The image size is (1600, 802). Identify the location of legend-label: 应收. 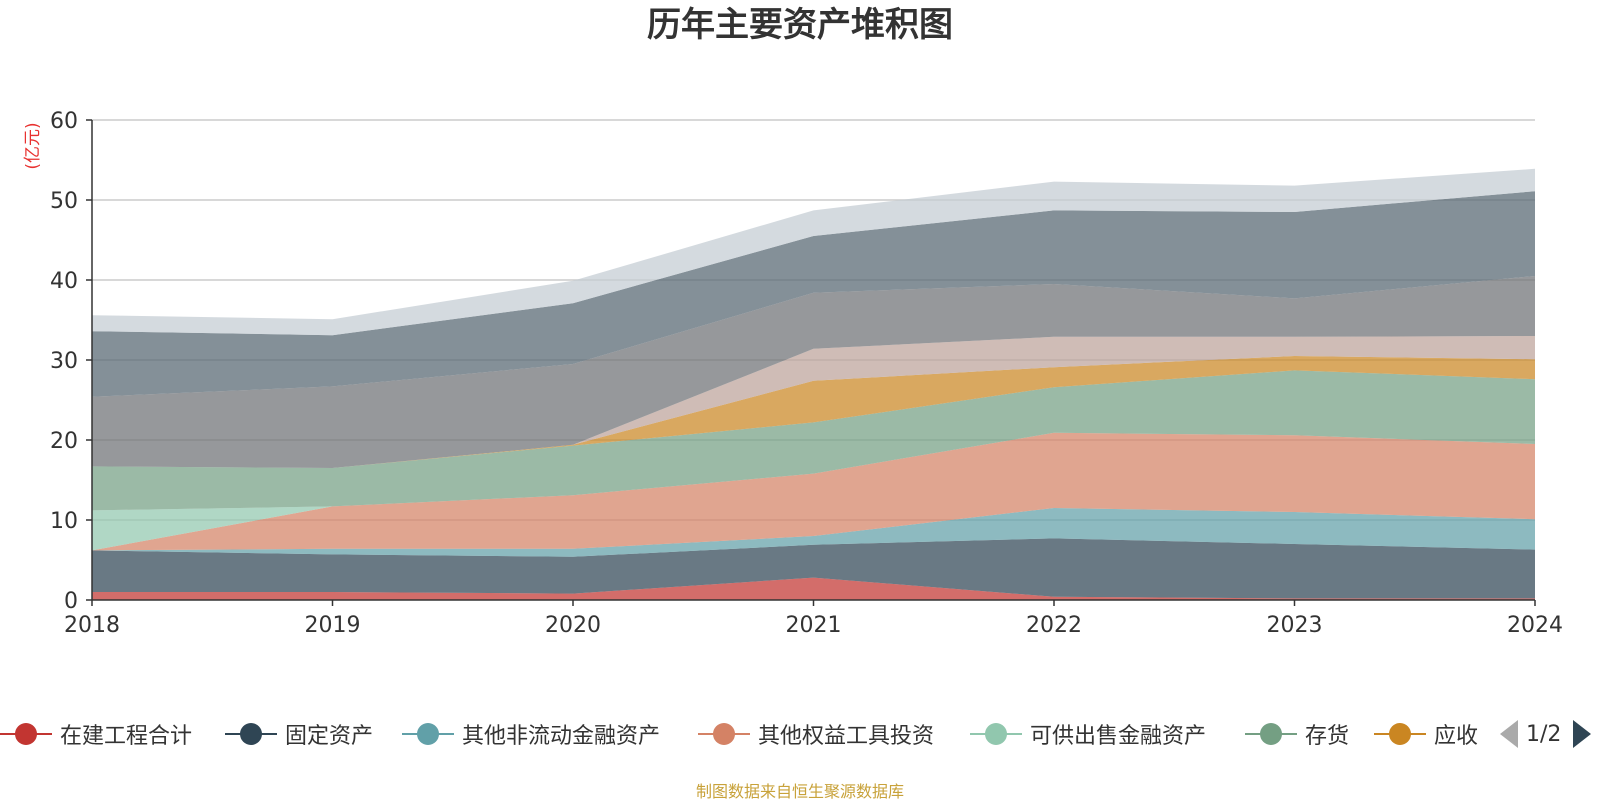
(1456, 736).